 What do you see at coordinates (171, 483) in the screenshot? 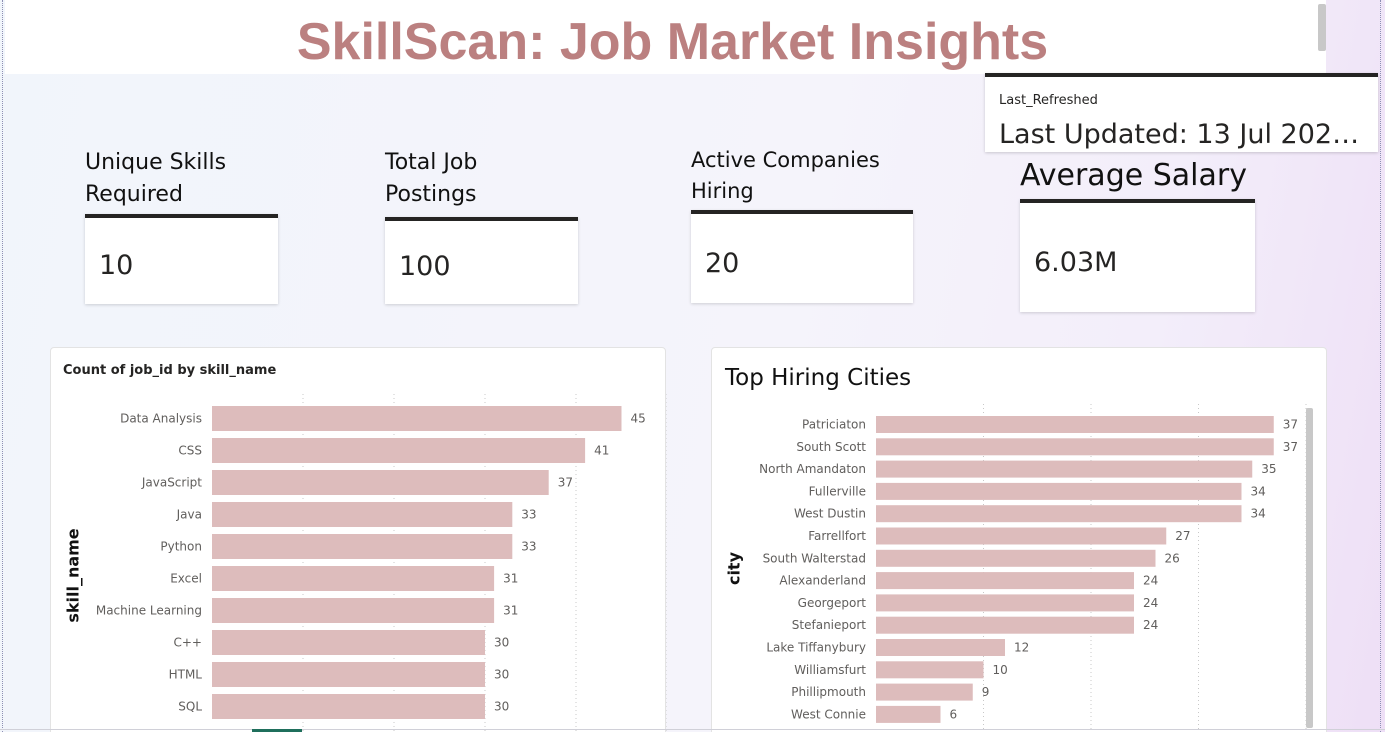
I see `category-label: JavaScript` at bounding box center [171, 483].